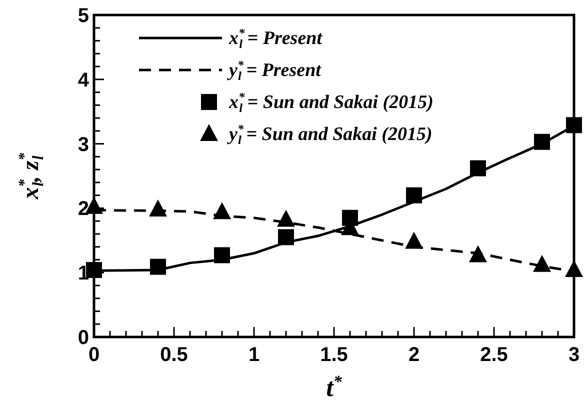 This screenshot has height=410, width=587. Describe the element at coordinates (83, 273) in the screenshot. I see `y-tick-label: 1` at that location.